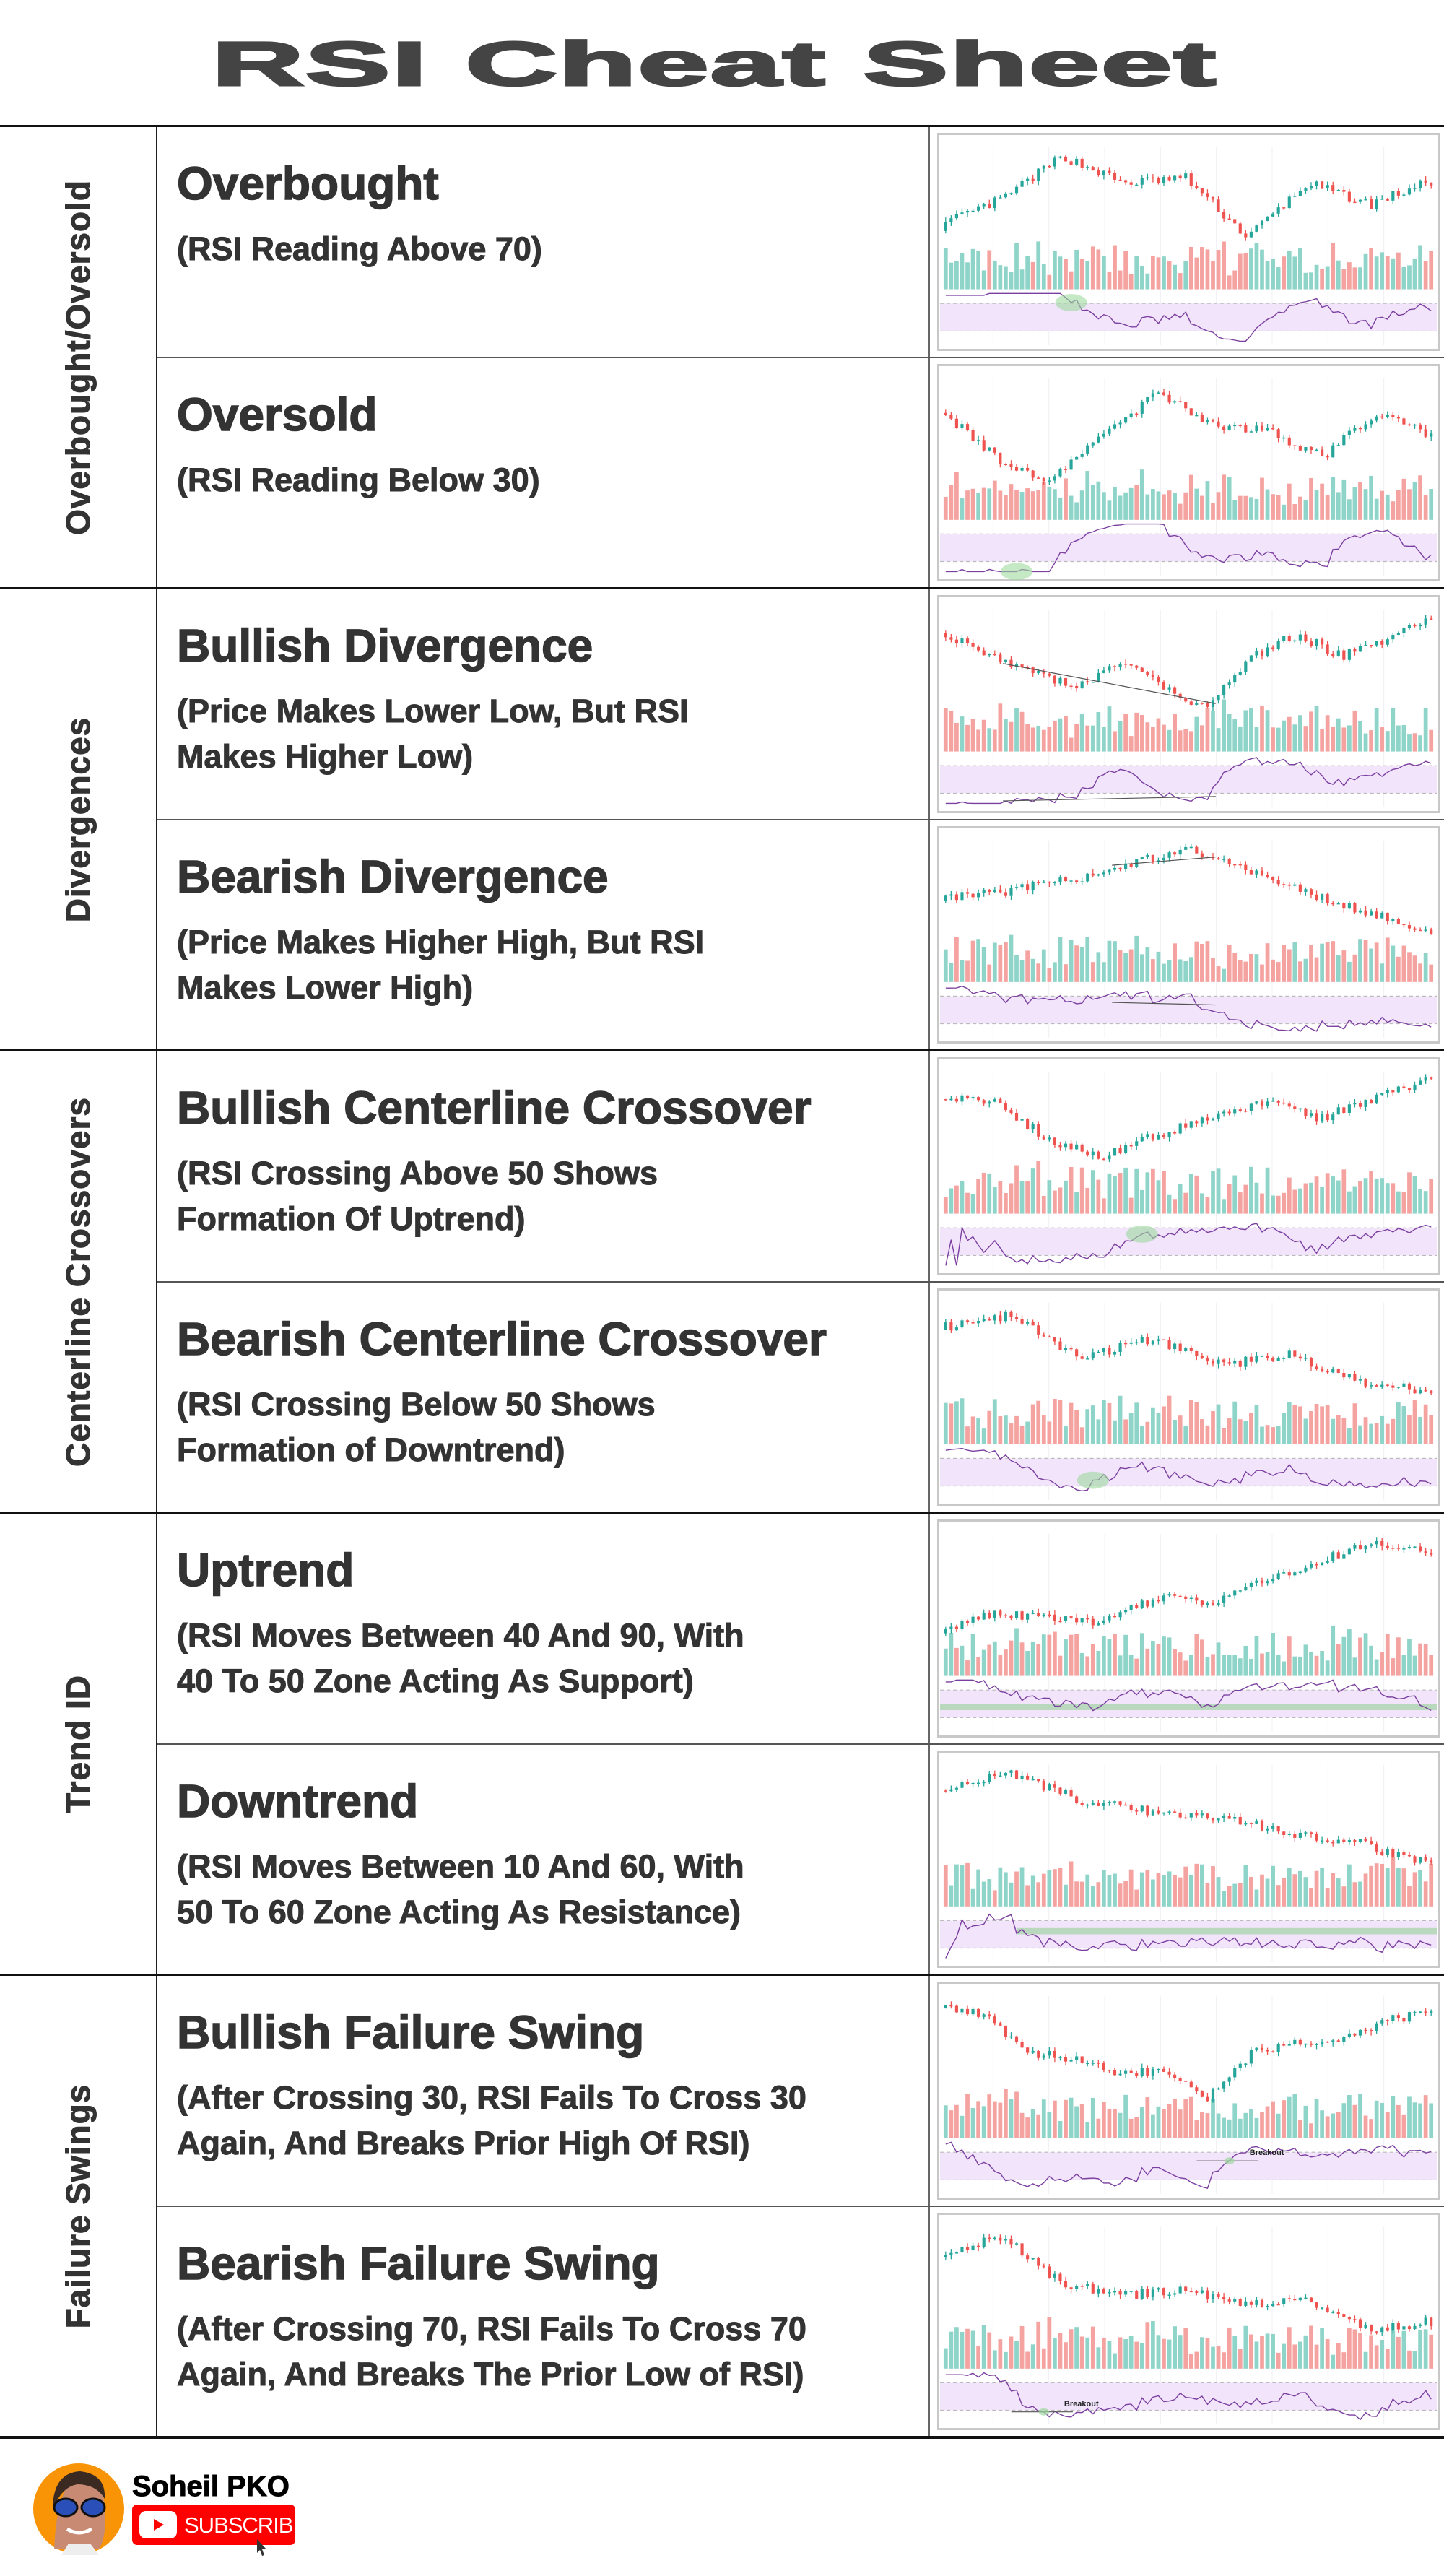  I want to click on group-label: Divergences, so click(78, 819).